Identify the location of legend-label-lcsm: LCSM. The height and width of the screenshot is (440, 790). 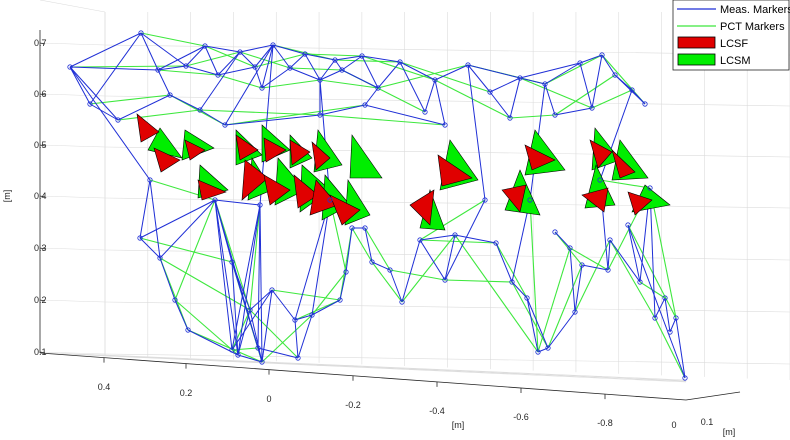
(735, 61).